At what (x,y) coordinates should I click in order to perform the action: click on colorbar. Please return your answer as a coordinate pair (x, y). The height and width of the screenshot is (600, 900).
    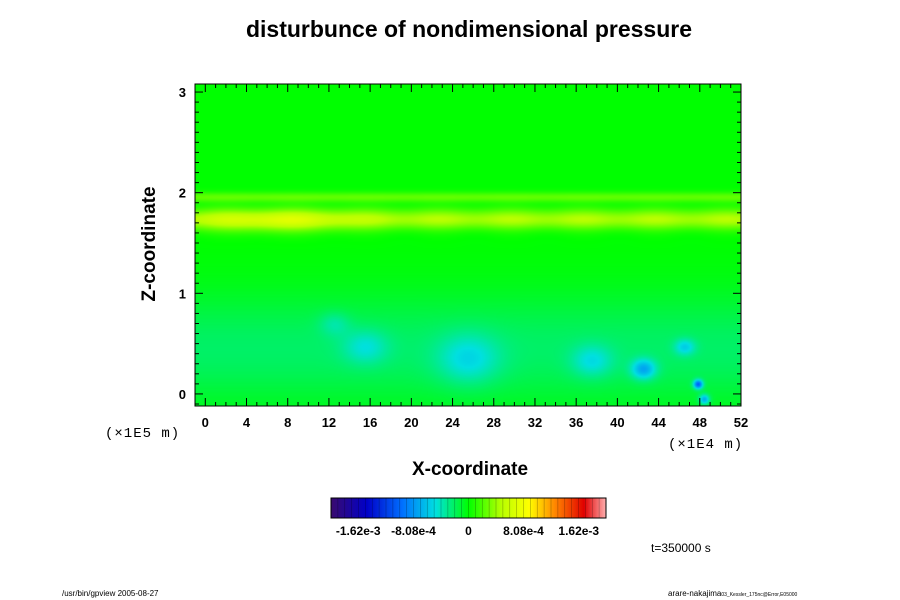
    Looking at the image, I should click on (468, 508).